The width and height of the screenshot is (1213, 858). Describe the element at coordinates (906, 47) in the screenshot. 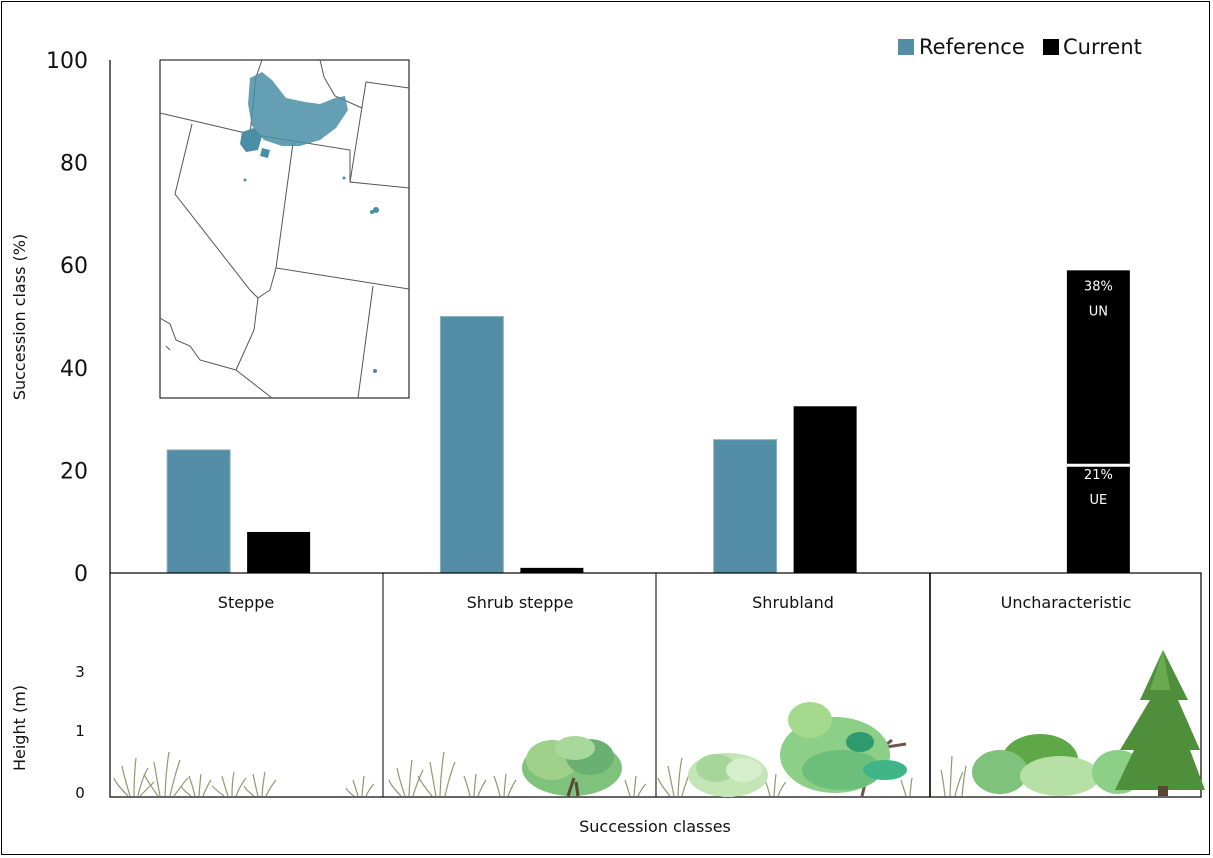

I see `legend-swatch-reference` at that location.